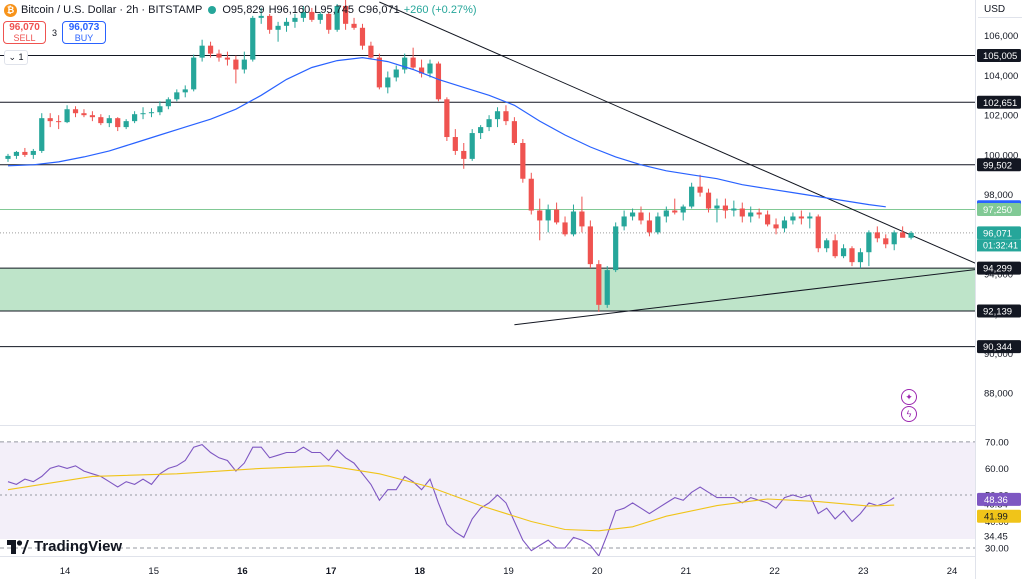 Image resolution: width=1024 pixels, height=579 pixels. Describe the element at coordinates (16, 57) in the screenshot. I see `collapse-button: ⌄ 1` at that location.